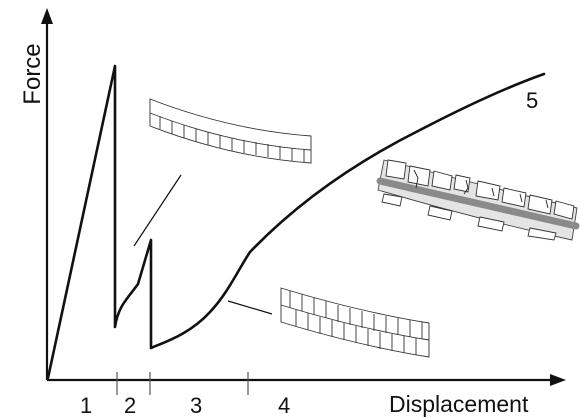 The image size is (580, 418). I want to click on stage-ticks, so click(182, 383).